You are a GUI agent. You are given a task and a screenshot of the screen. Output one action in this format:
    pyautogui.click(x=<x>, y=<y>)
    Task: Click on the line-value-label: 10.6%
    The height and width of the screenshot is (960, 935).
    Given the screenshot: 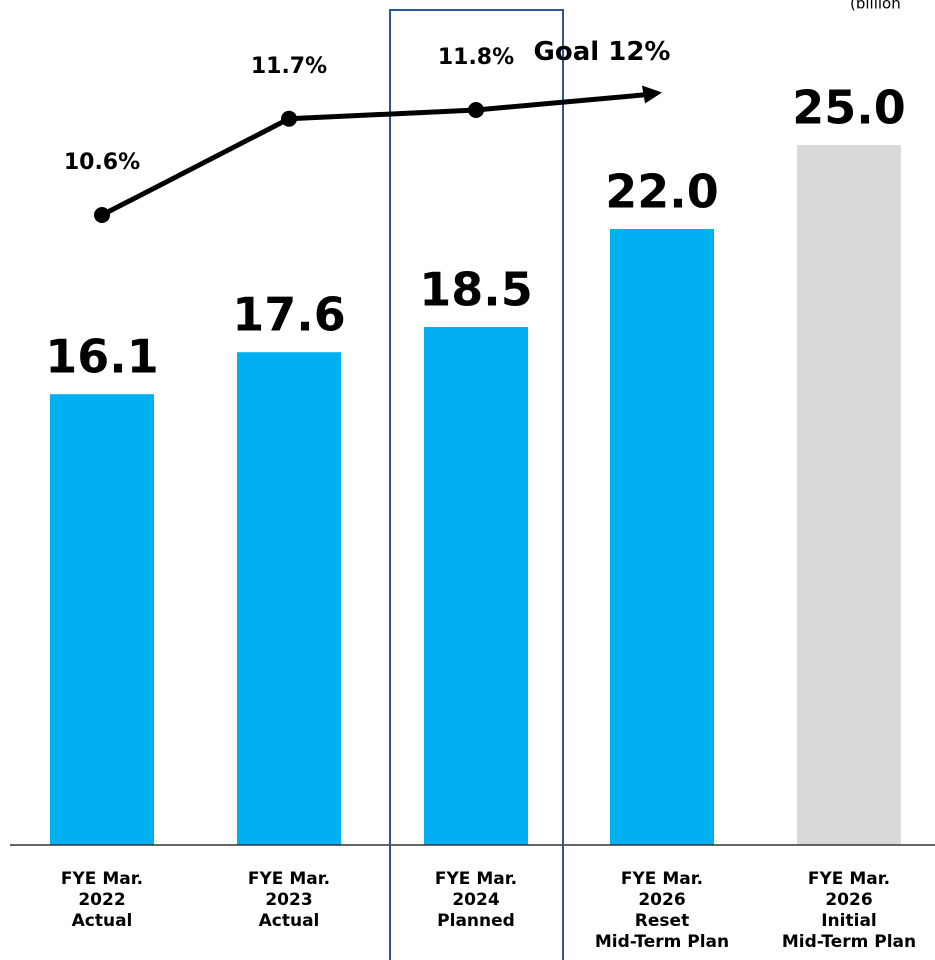 What is the action you would take?
    pyautogui.click(x=102, y=162)
    